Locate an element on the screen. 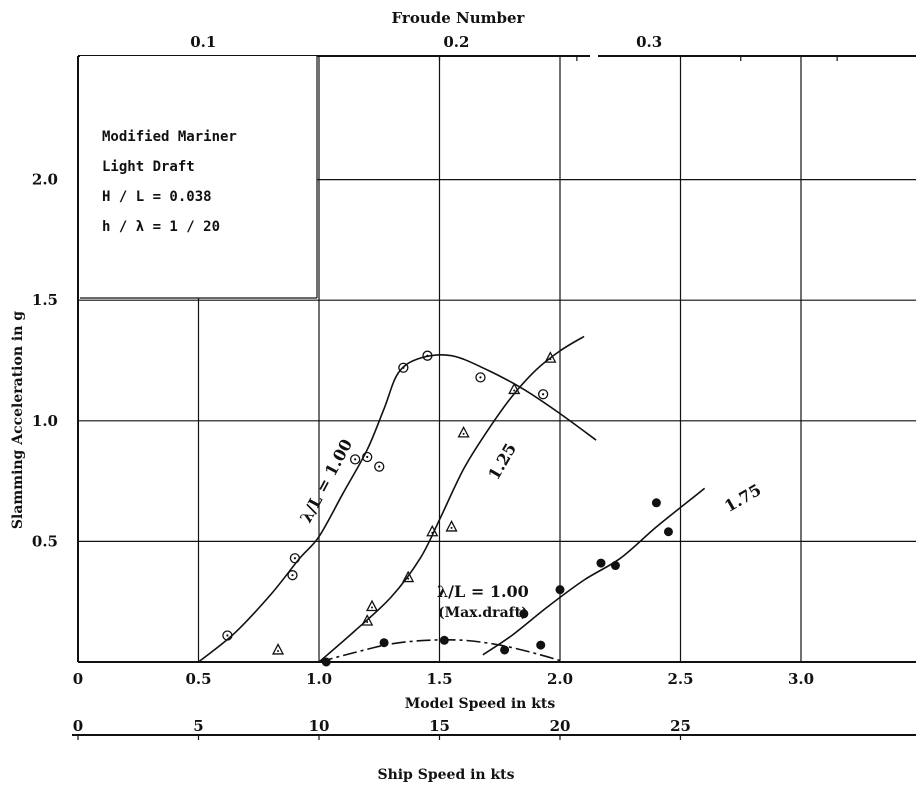 Image resolution: width=916 pixels, height=788 pixels. froude-number-axis: Froude Number 0.1 0.2 0.3 is located at coordinates (505, 35).